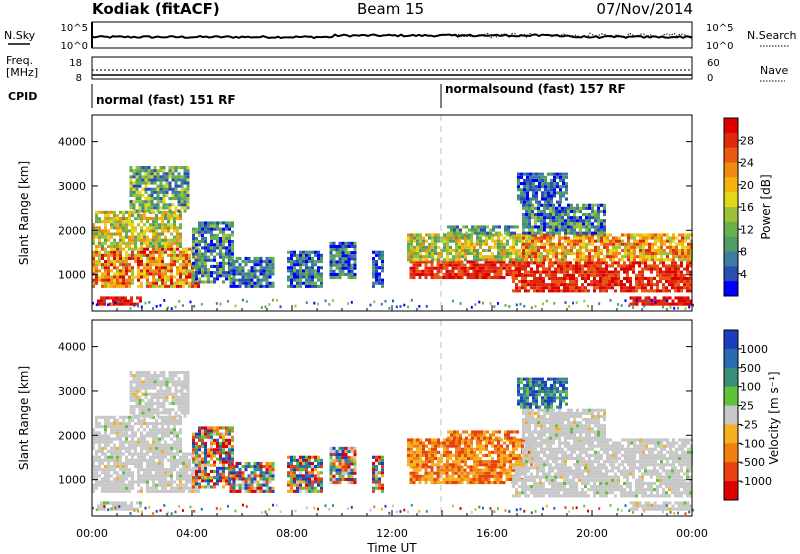  What do you see at coordinates (72, 275) in the screenshot?
I see `y-tick-label: 1000` at bounding box center [72, 275].